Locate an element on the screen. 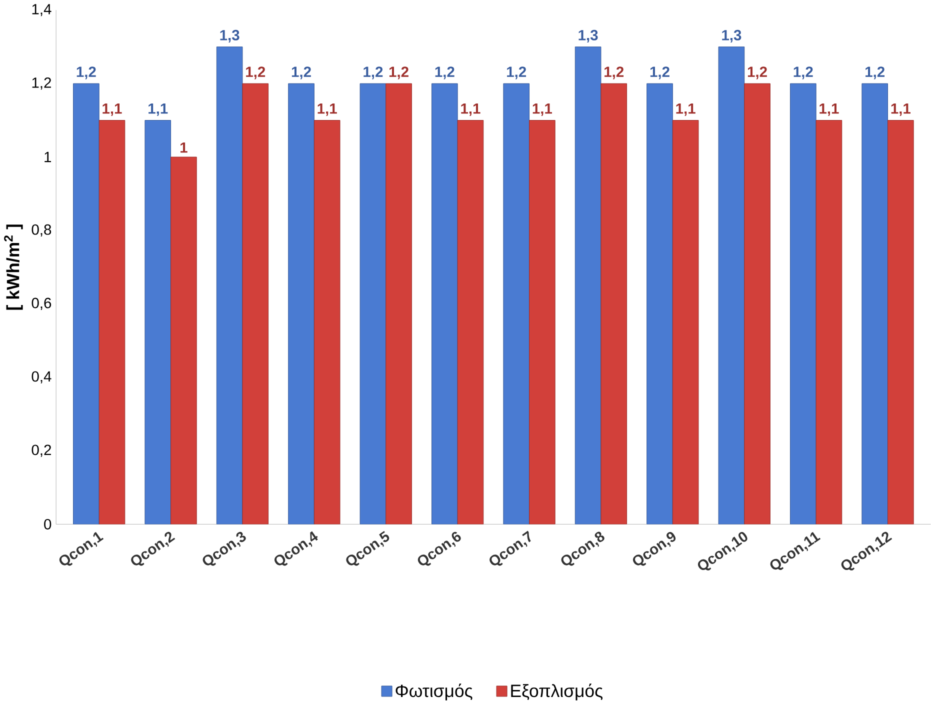  legend-label: Εξοπλισμός is located at coordinates (557, 692).